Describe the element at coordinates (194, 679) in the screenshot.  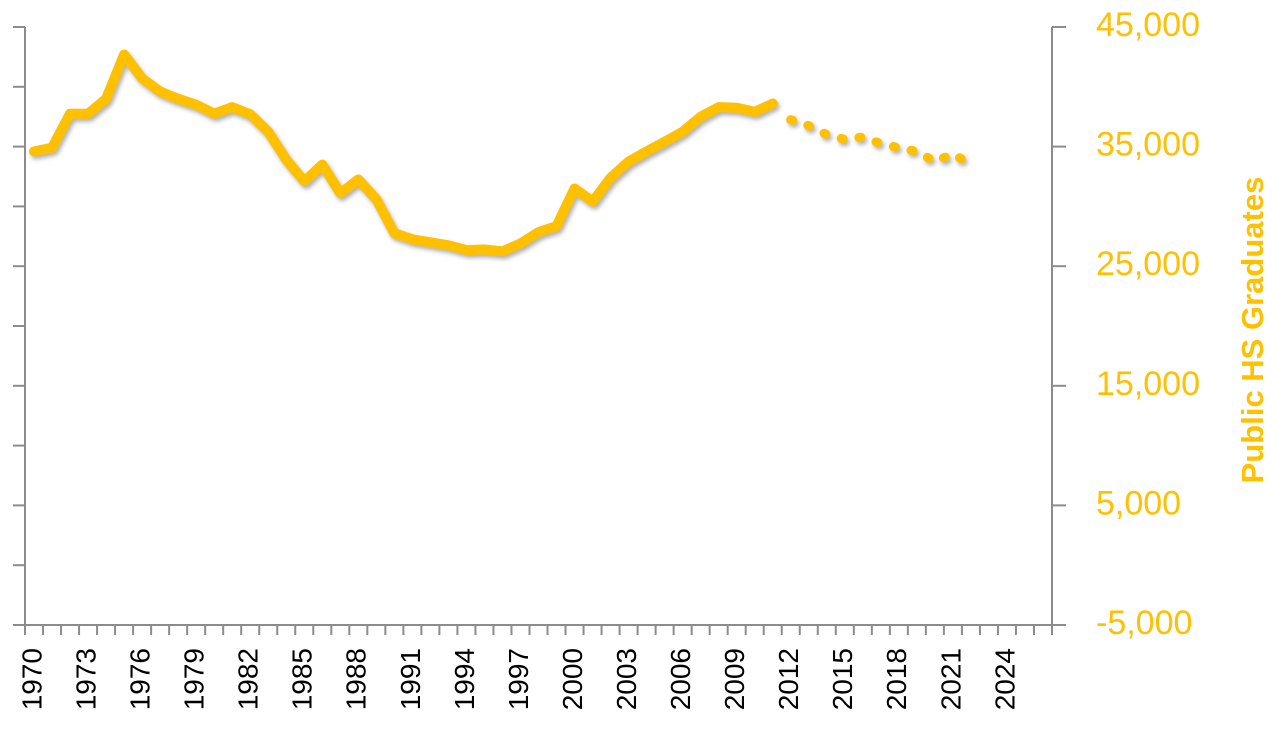
I see `x-tick-label: 1979` at that location.